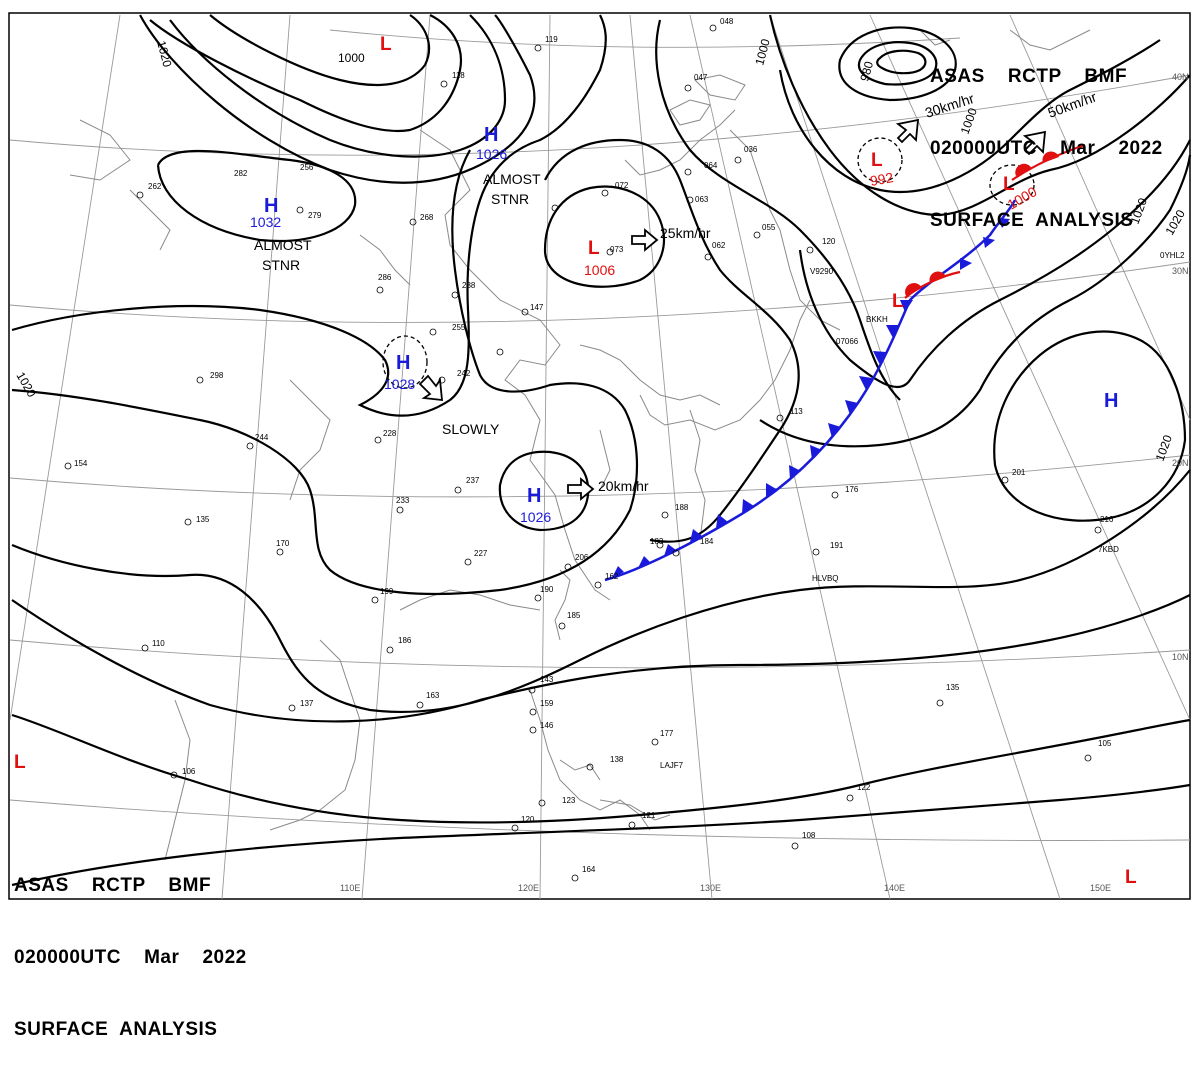 The width and height of the screenshot is (1200, 1066). What do you see at coordinates (464, 373) in the screenshot?
I see `station-value: 242` at bounding box center [464, 373].